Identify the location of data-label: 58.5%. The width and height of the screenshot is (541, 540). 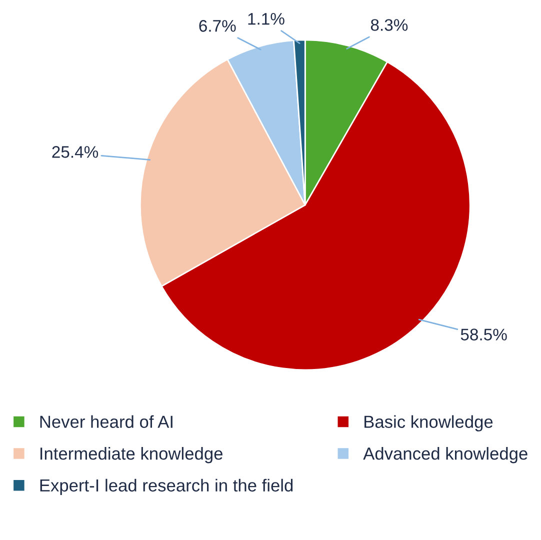
(483, 334).